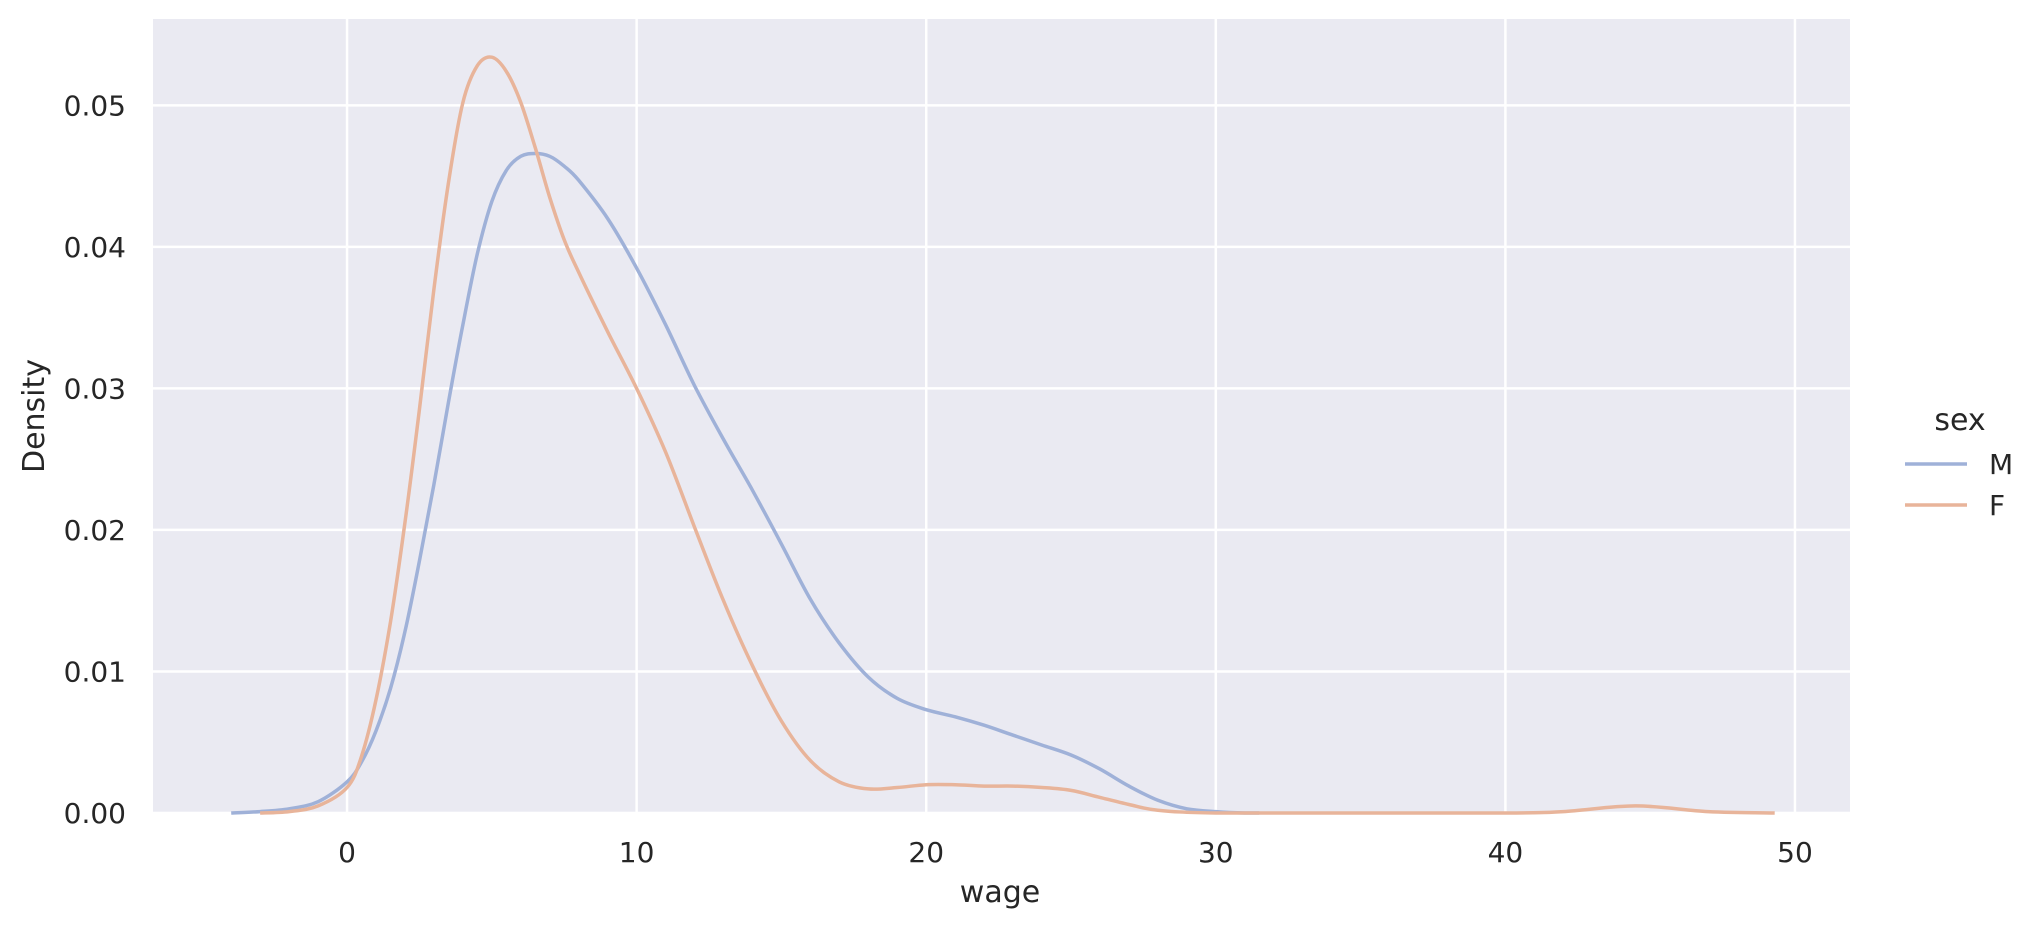 The height and width of the screenshot is (928, 2040). Describe the element at coordinates (95, 105) in the screenshot. I see `y-tick-label: 0.05` at that location.